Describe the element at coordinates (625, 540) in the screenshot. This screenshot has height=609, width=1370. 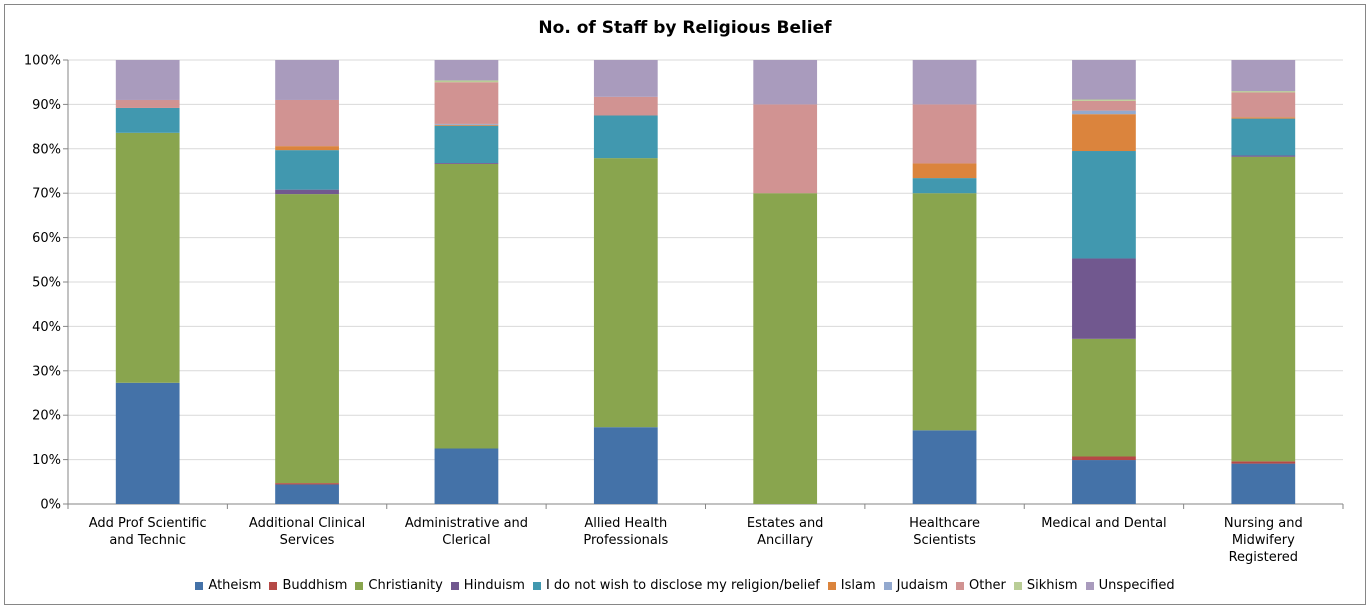
I see `x-category-label: Professionals` at that location.